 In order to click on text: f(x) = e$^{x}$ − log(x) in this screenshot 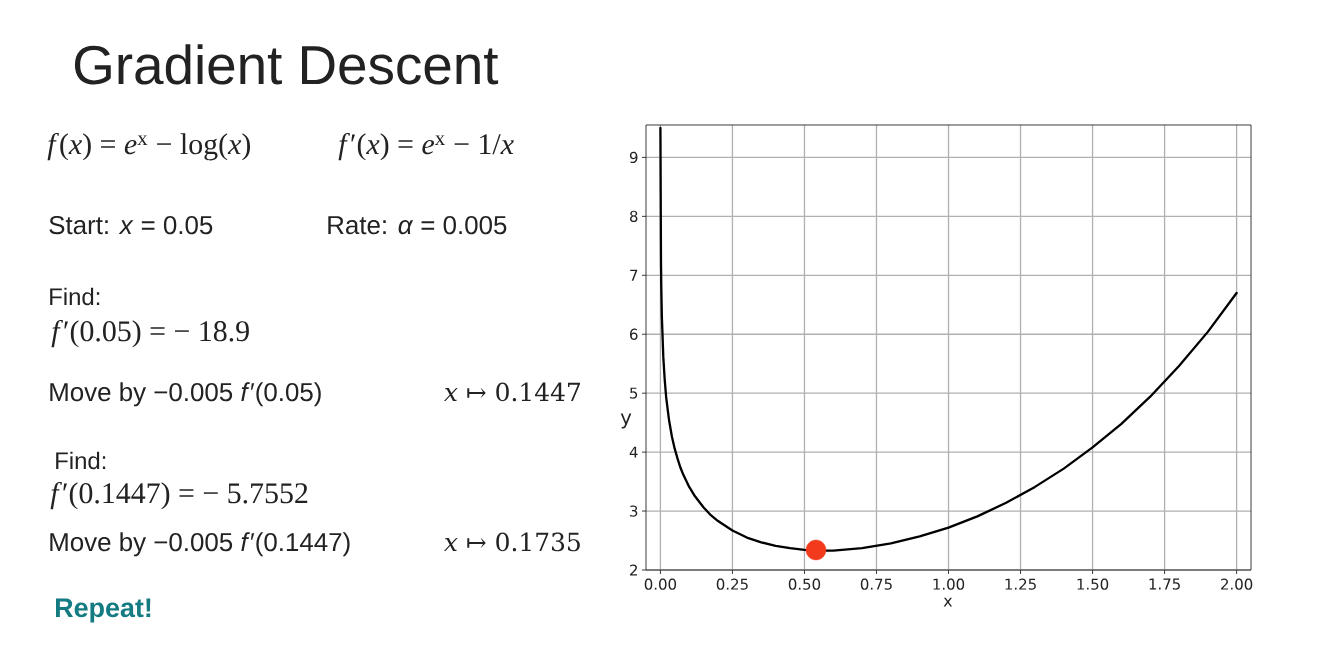, I will do `click(148, 146)`.